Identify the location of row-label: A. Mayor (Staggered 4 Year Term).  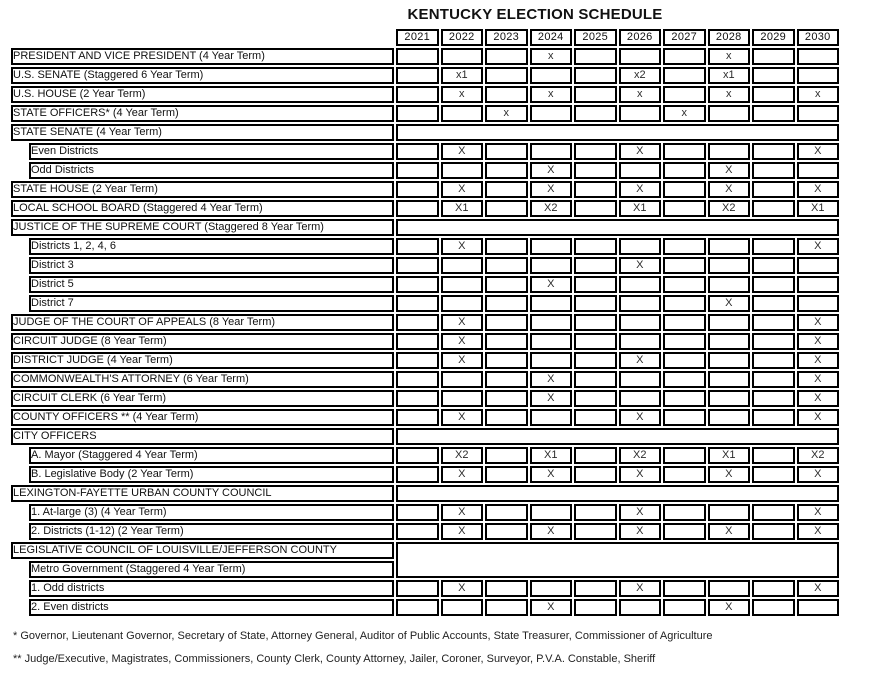
(211, 455).